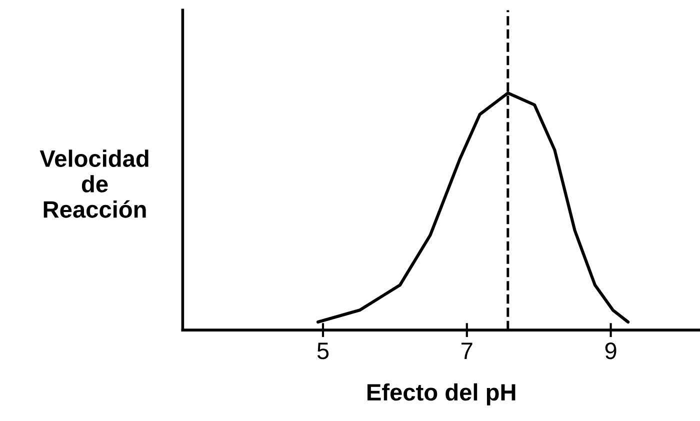 The height and width of the screenshot is (421, 700). Describe the element at coordinates (94, 184) in the screenshot. I see `y-axis-title: Velocidad de Reacción` at that location.